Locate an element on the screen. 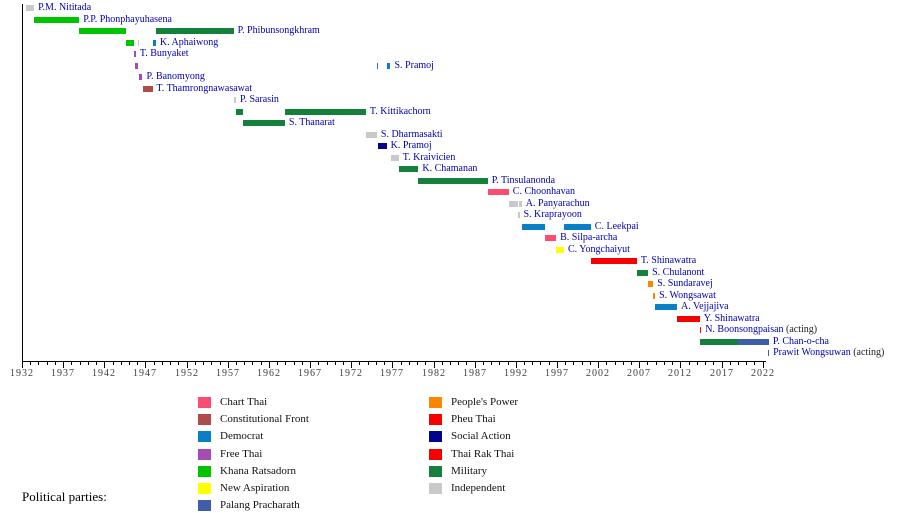 This screenshot has height=513, width=900. pm-name: T. Kraivicien is located at coordinates (429, 157).